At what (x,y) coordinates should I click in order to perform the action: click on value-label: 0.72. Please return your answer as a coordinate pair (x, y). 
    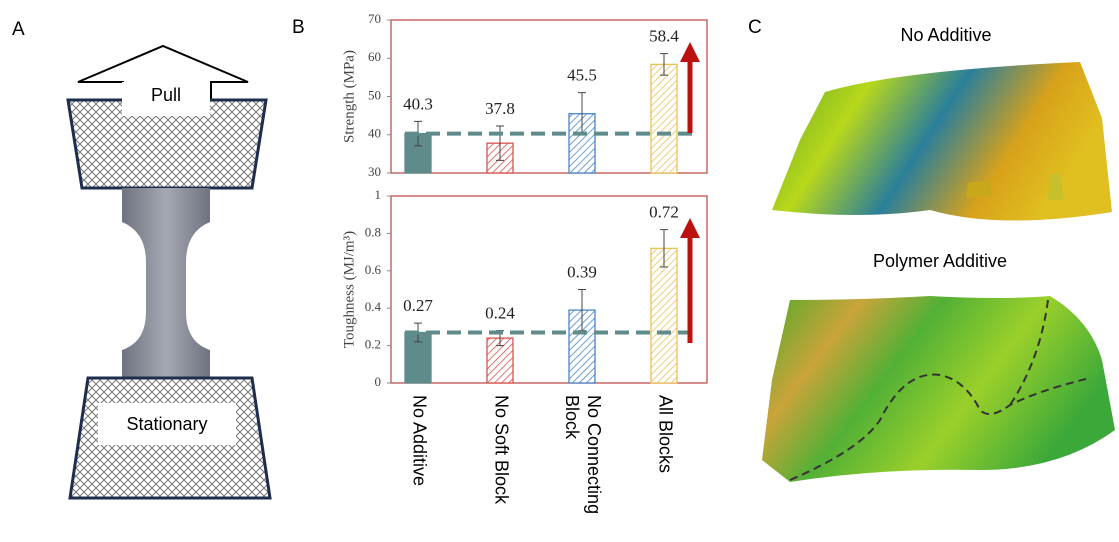
    Looking at the image, I should click on (664, 212).